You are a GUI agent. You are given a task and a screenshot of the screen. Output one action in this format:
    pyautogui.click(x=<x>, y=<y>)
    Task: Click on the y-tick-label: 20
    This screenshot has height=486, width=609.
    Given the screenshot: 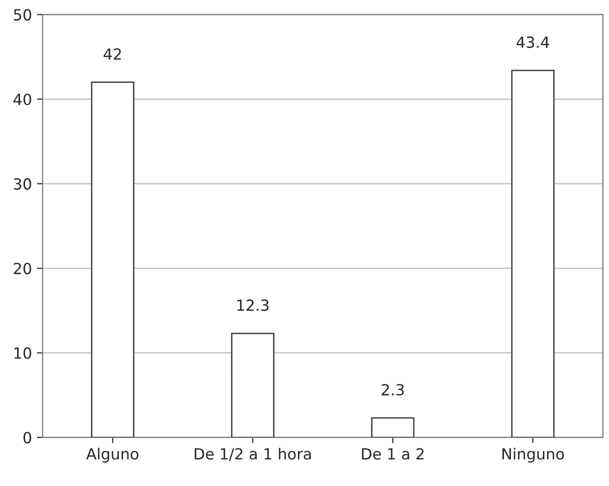 What is the action you would take?
    pyautogui.click(x=23, y=268)
    